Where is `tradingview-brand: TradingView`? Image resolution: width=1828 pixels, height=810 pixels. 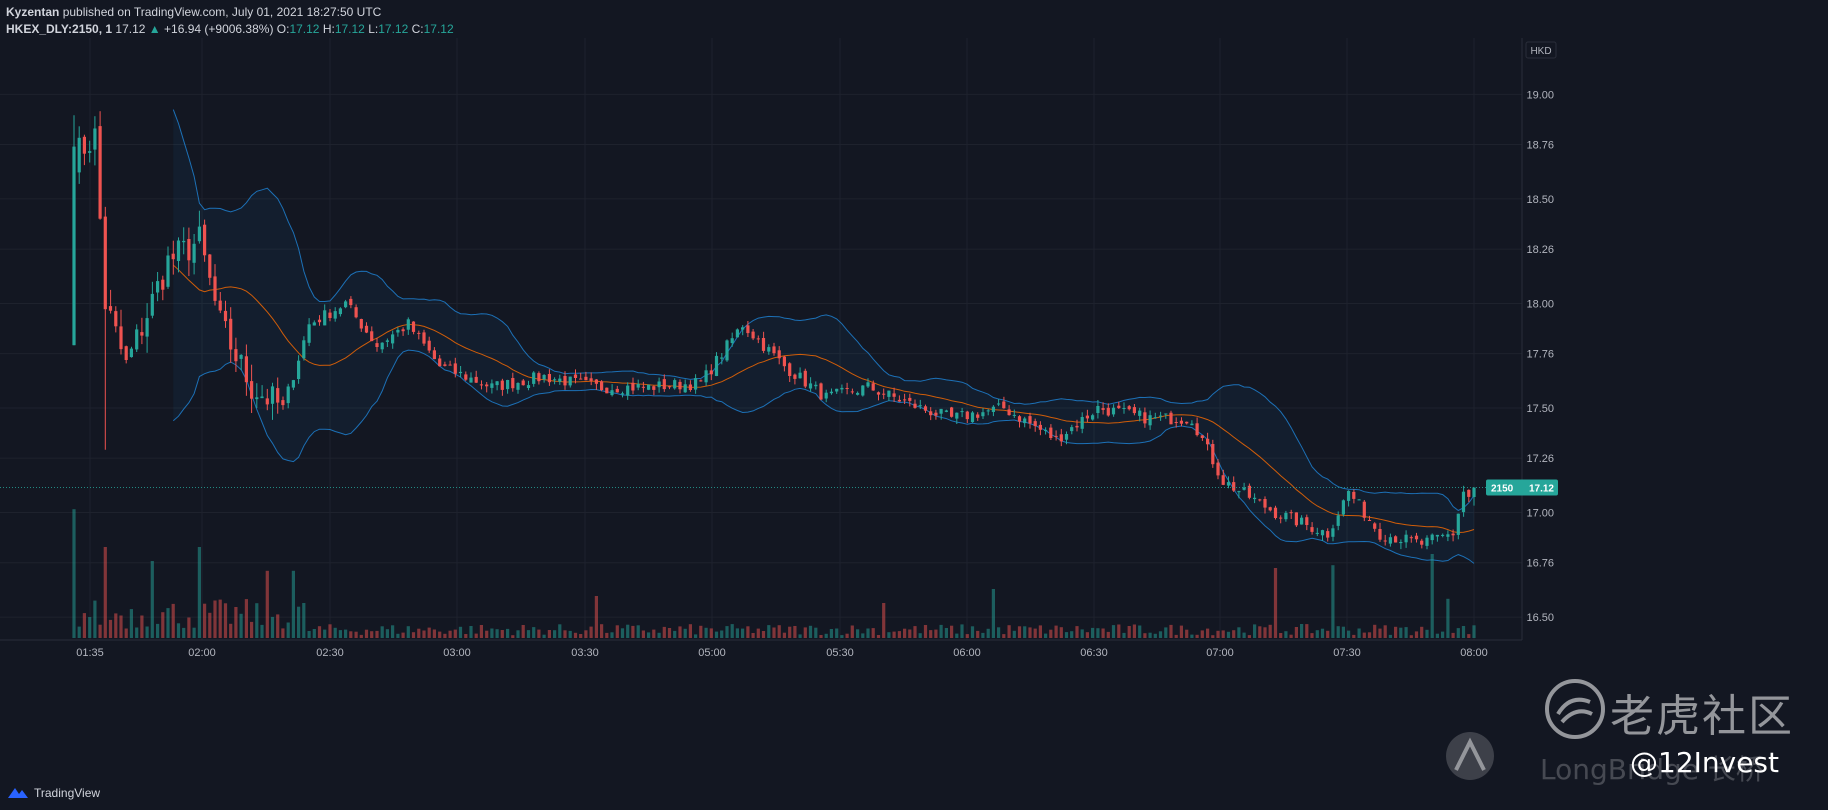 tradingview-brand: TradingView is located at coordinates (67, 793).